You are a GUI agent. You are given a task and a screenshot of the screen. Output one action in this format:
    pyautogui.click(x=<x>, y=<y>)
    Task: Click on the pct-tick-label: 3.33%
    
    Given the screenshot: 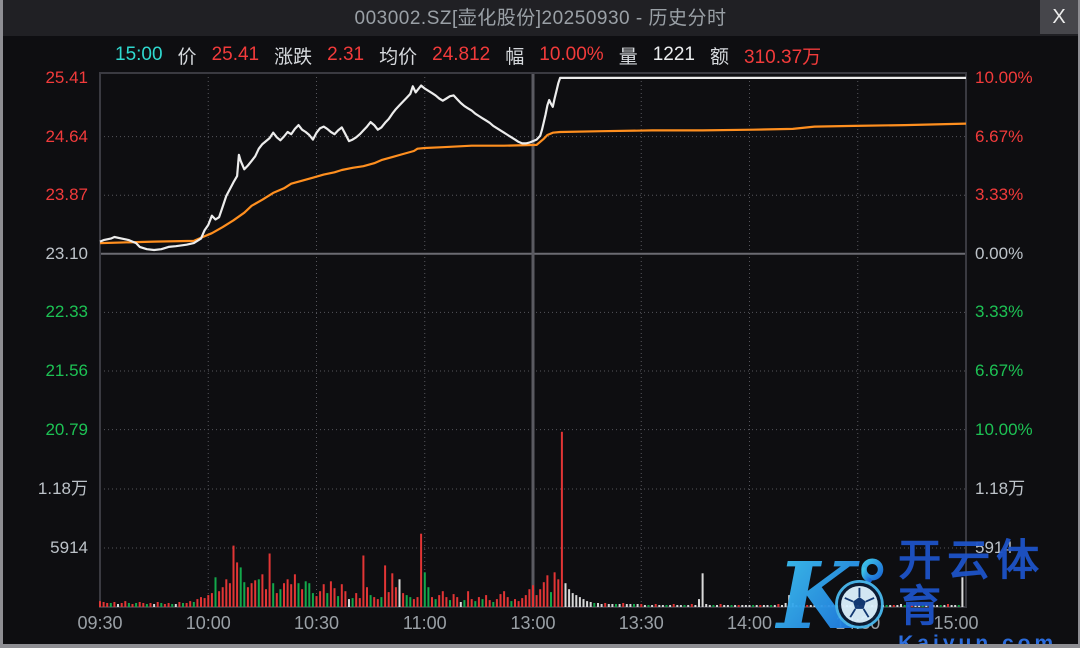 What is the action you would take?
    pyautogui.click(x=999, y=312)
    